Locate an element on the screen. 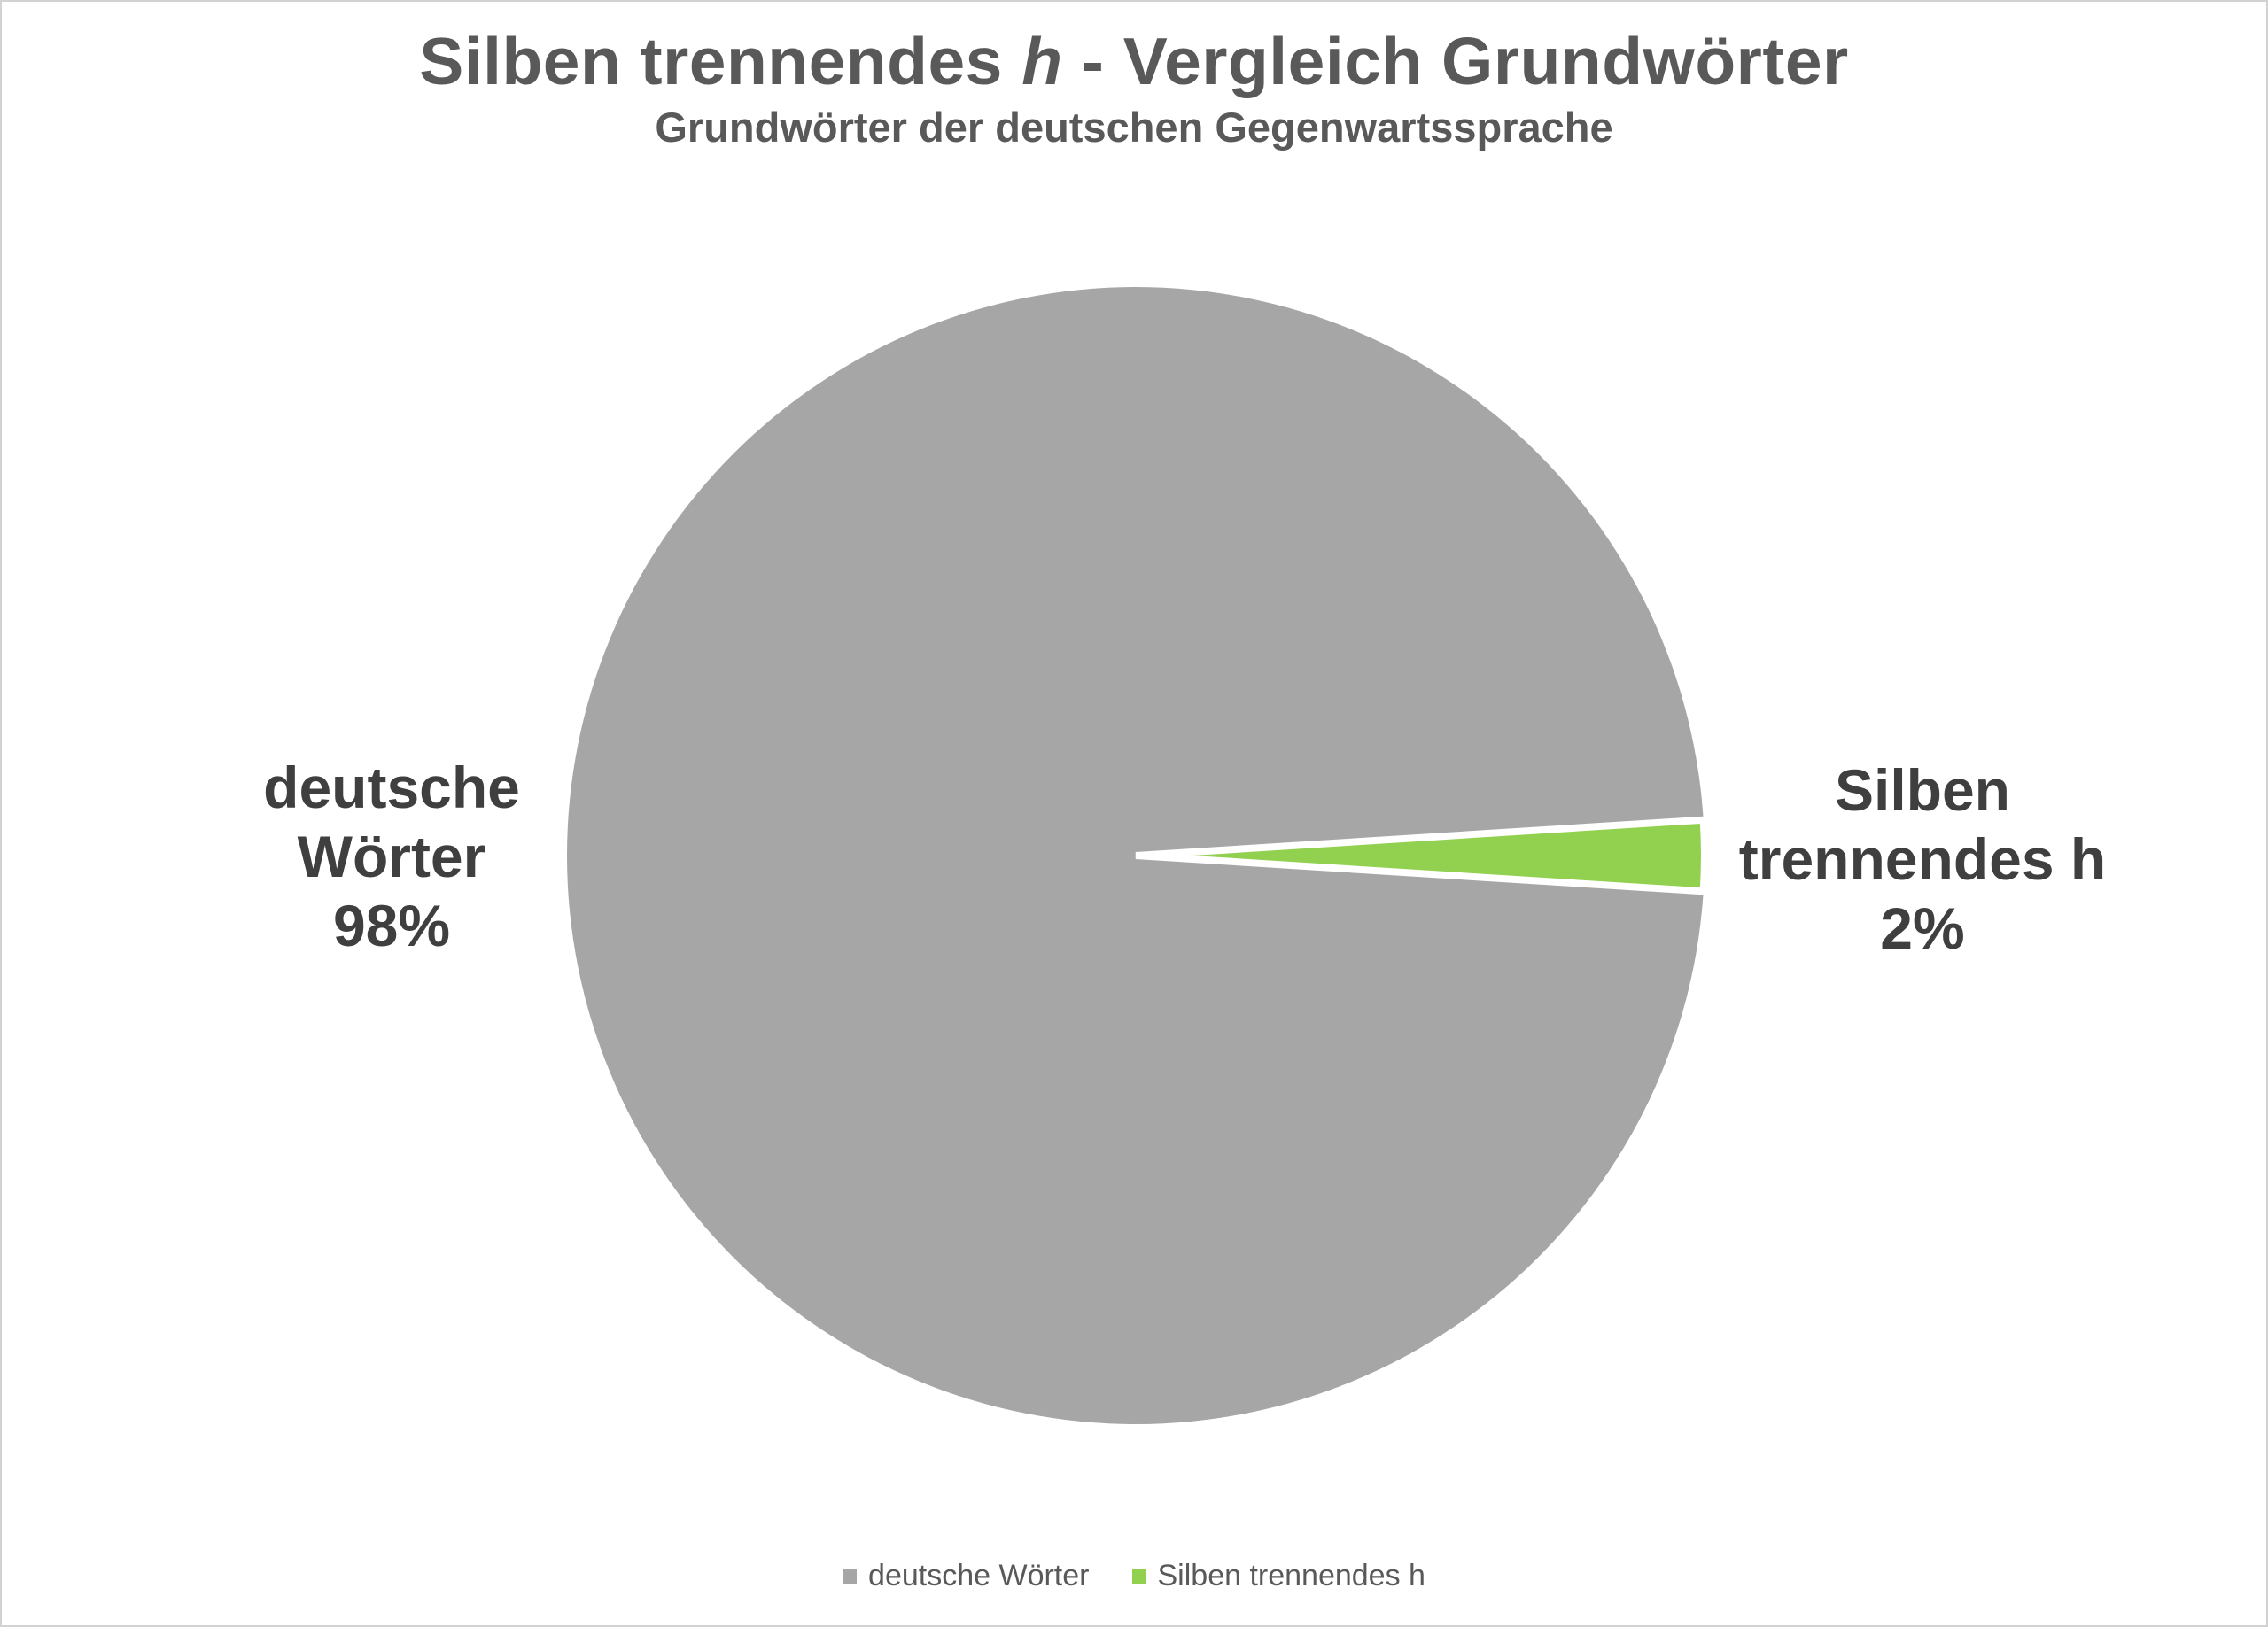 The height and width of the screenshot is (1627, 2268). legend-swatch-green-icon is located at coordinates (1138, 1576).